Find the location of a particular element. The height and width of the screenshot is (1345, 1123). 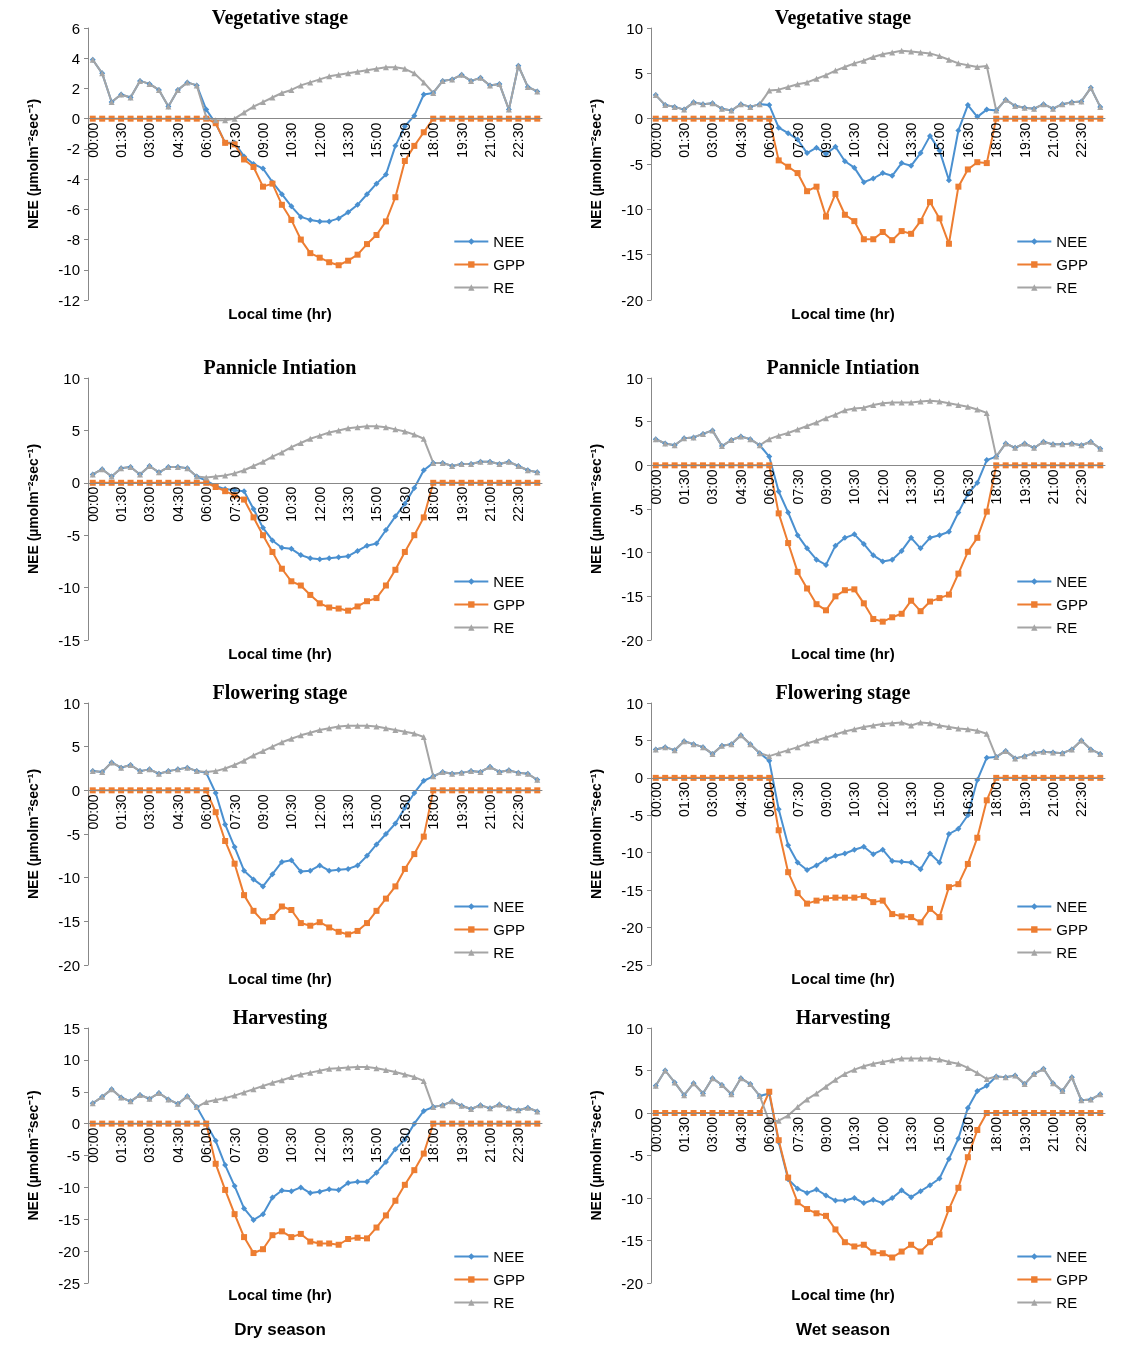

y-tick-label: -4 is located at coordinates (73, 179).